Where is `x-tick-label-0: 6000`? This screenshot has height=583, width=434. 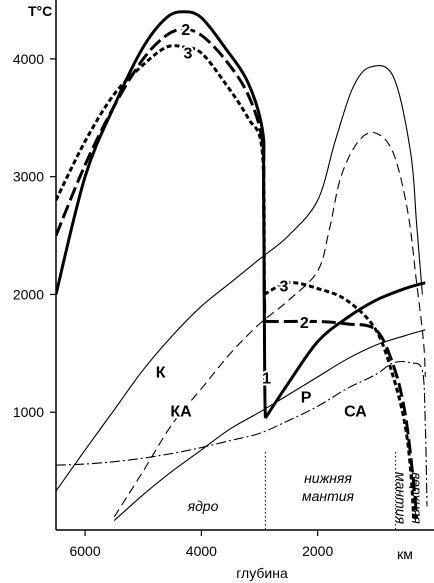
x-tick-label-0: 6000 is located at coordinates (84, 551).